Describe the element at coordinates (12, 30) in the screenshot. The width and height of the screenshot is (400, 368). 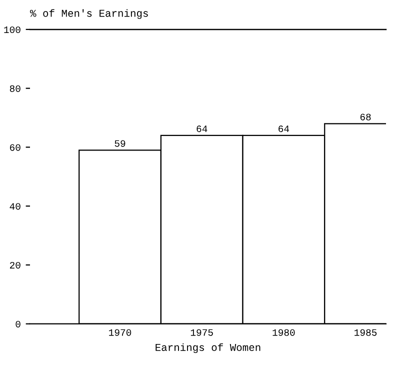
I see `y-tick-label: 100` at that location.